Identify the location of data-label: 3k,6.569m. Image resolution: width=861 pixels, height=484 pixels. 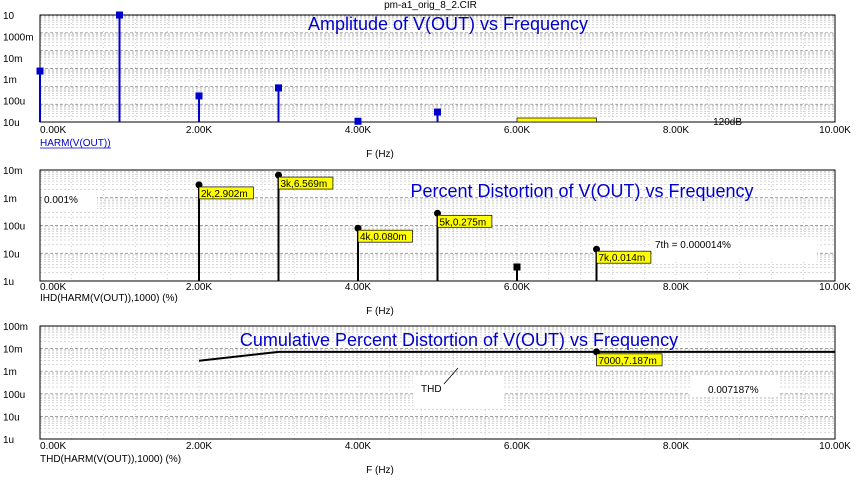
(304, 184).